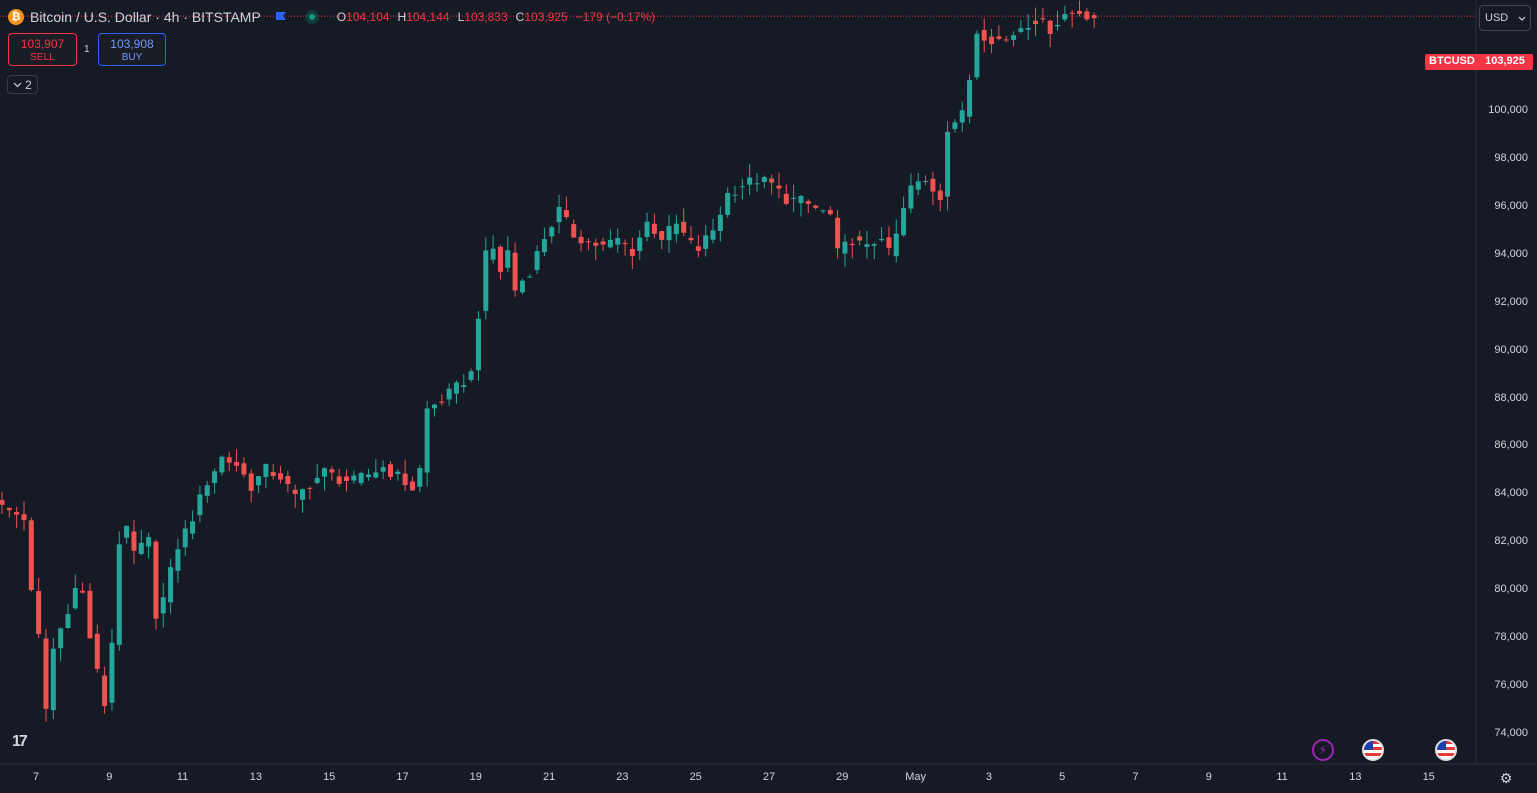 The image size is (1537, 793). I want to click on price-tick-label: 86,000, so click(1511, 445).